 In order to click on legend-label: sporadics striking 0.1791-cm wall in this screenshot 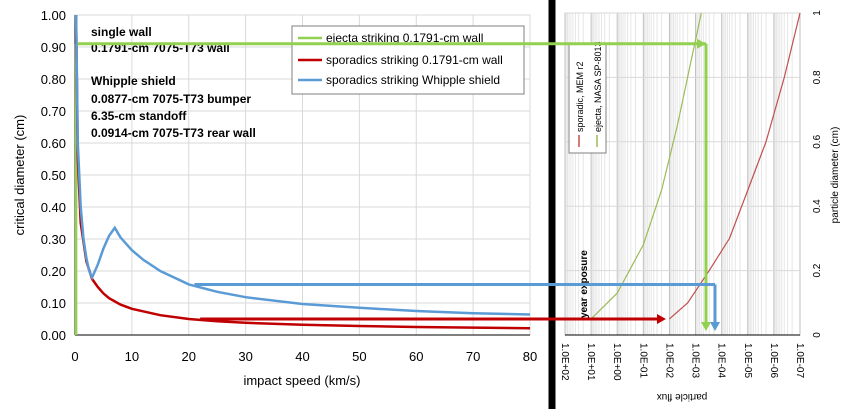, I will do `click(414, 60)`.